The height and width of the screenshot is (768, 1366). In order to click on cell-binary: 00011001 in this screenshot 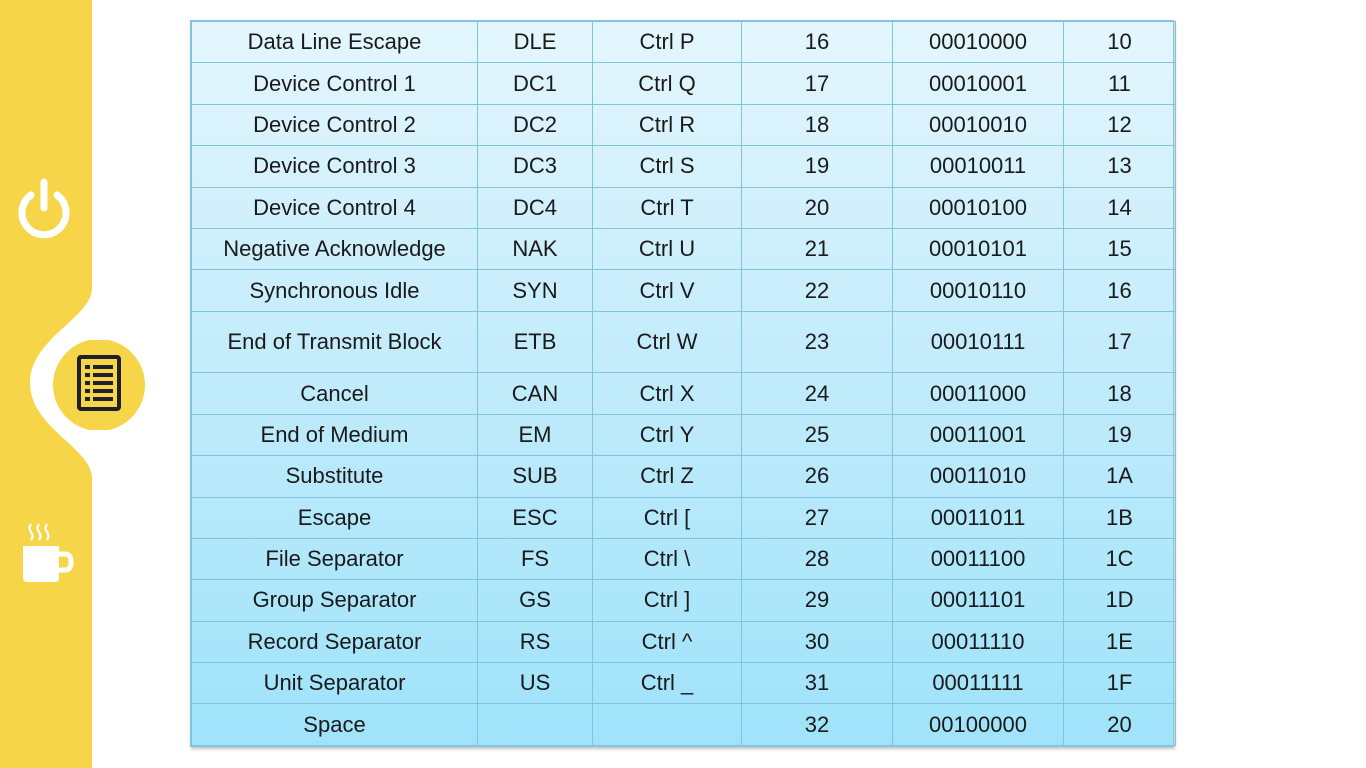, I will do `click(978, 435)`.